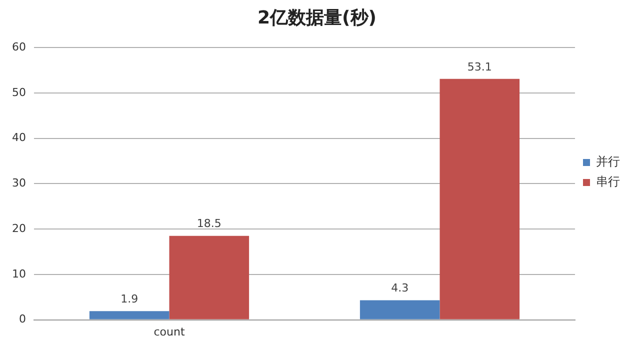 This screenshot has width=640, height=349. Describe the element at coordinates (129, 299) in the screenshot. I see `data-label: 1.9` at that location.